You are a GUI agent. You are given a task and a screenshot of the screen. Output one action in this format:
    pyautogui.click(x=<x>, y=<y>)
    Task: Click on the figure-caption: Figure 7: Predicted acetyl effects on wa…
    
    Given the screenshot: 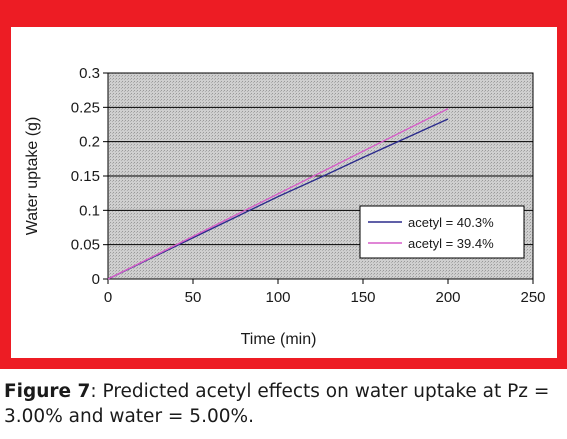 What is the action you would take?
    pyautogui.click(x=283, y=404)
    